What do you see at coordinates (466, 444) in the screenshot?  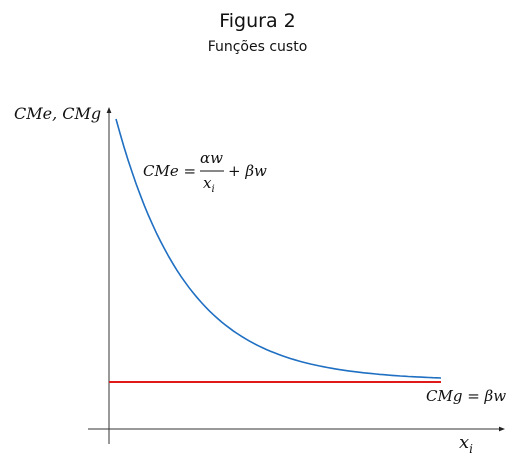 I see `x-axis-label: xi` at bounding box center [466, 444].